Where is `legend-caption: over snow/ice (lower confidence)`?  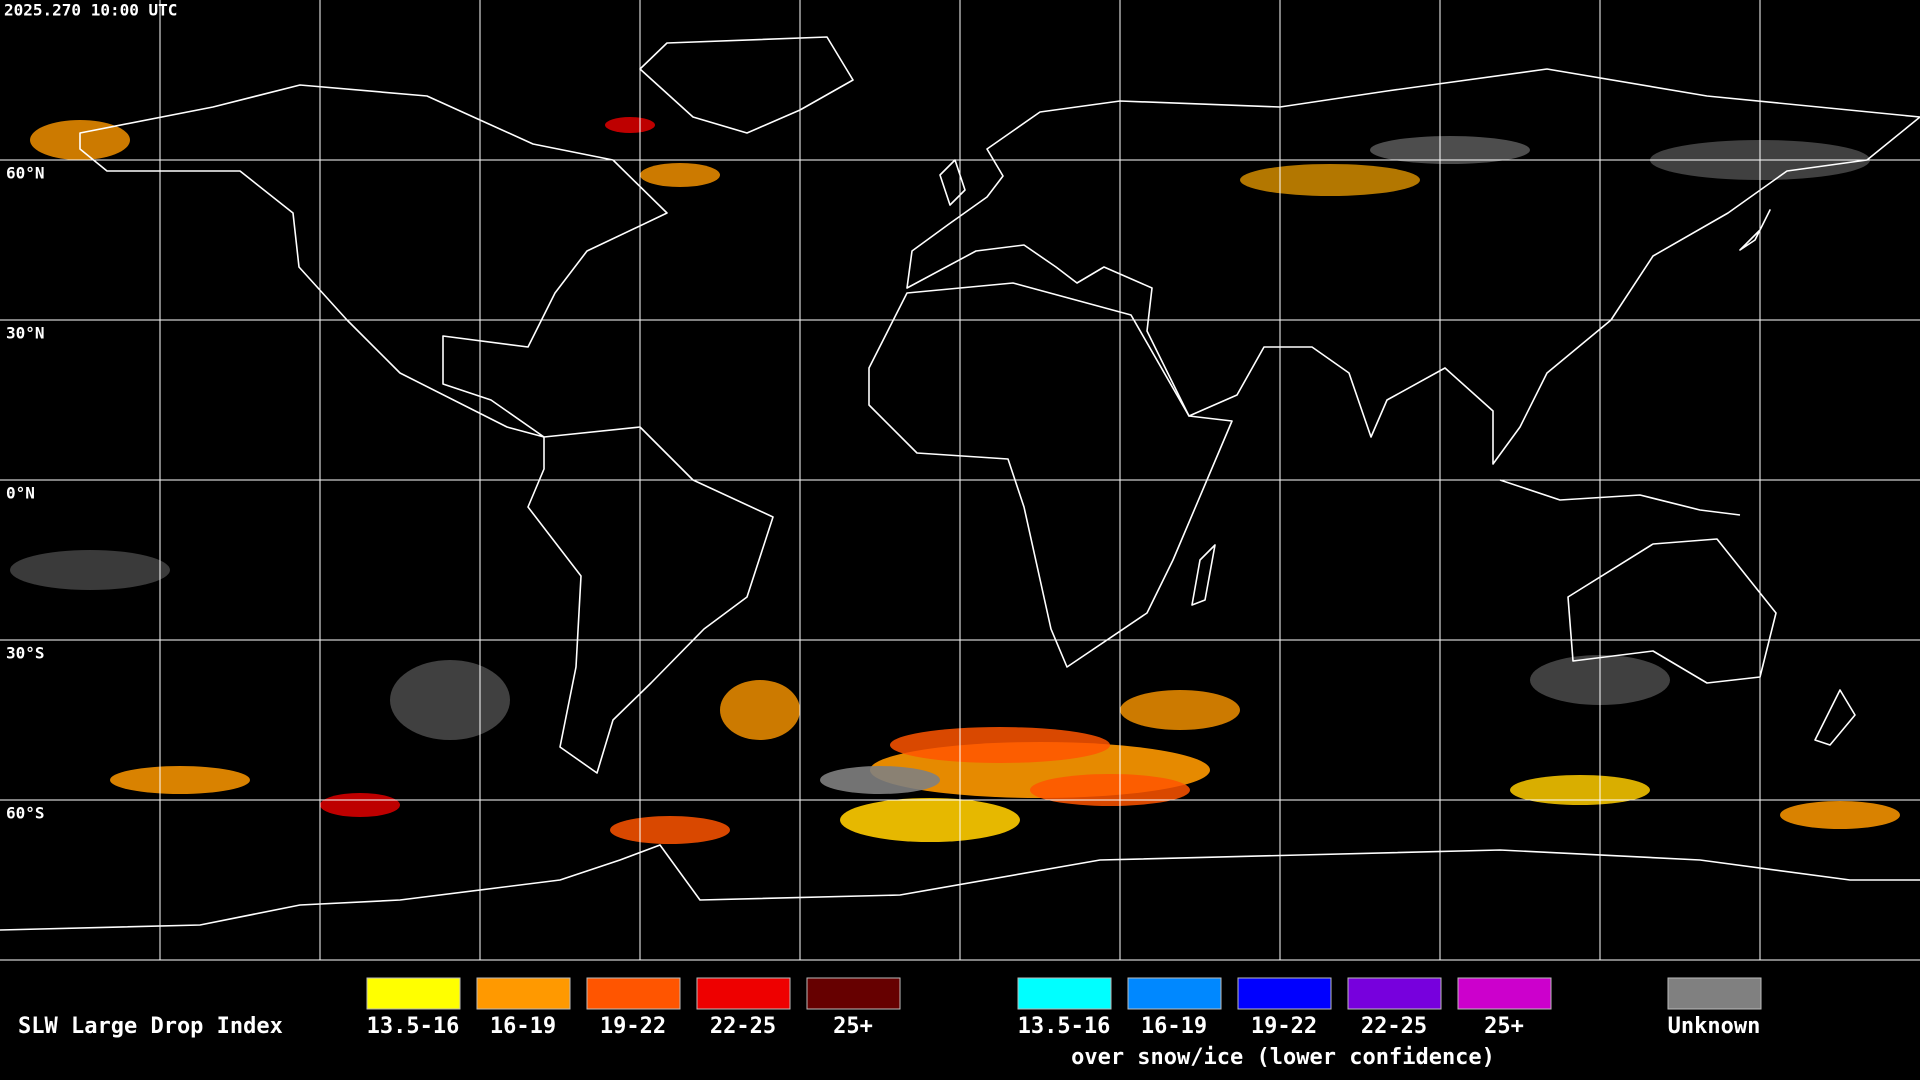
legend-caption: over snow/ice (lower confidence) is located at coordinates (1283, 1057).